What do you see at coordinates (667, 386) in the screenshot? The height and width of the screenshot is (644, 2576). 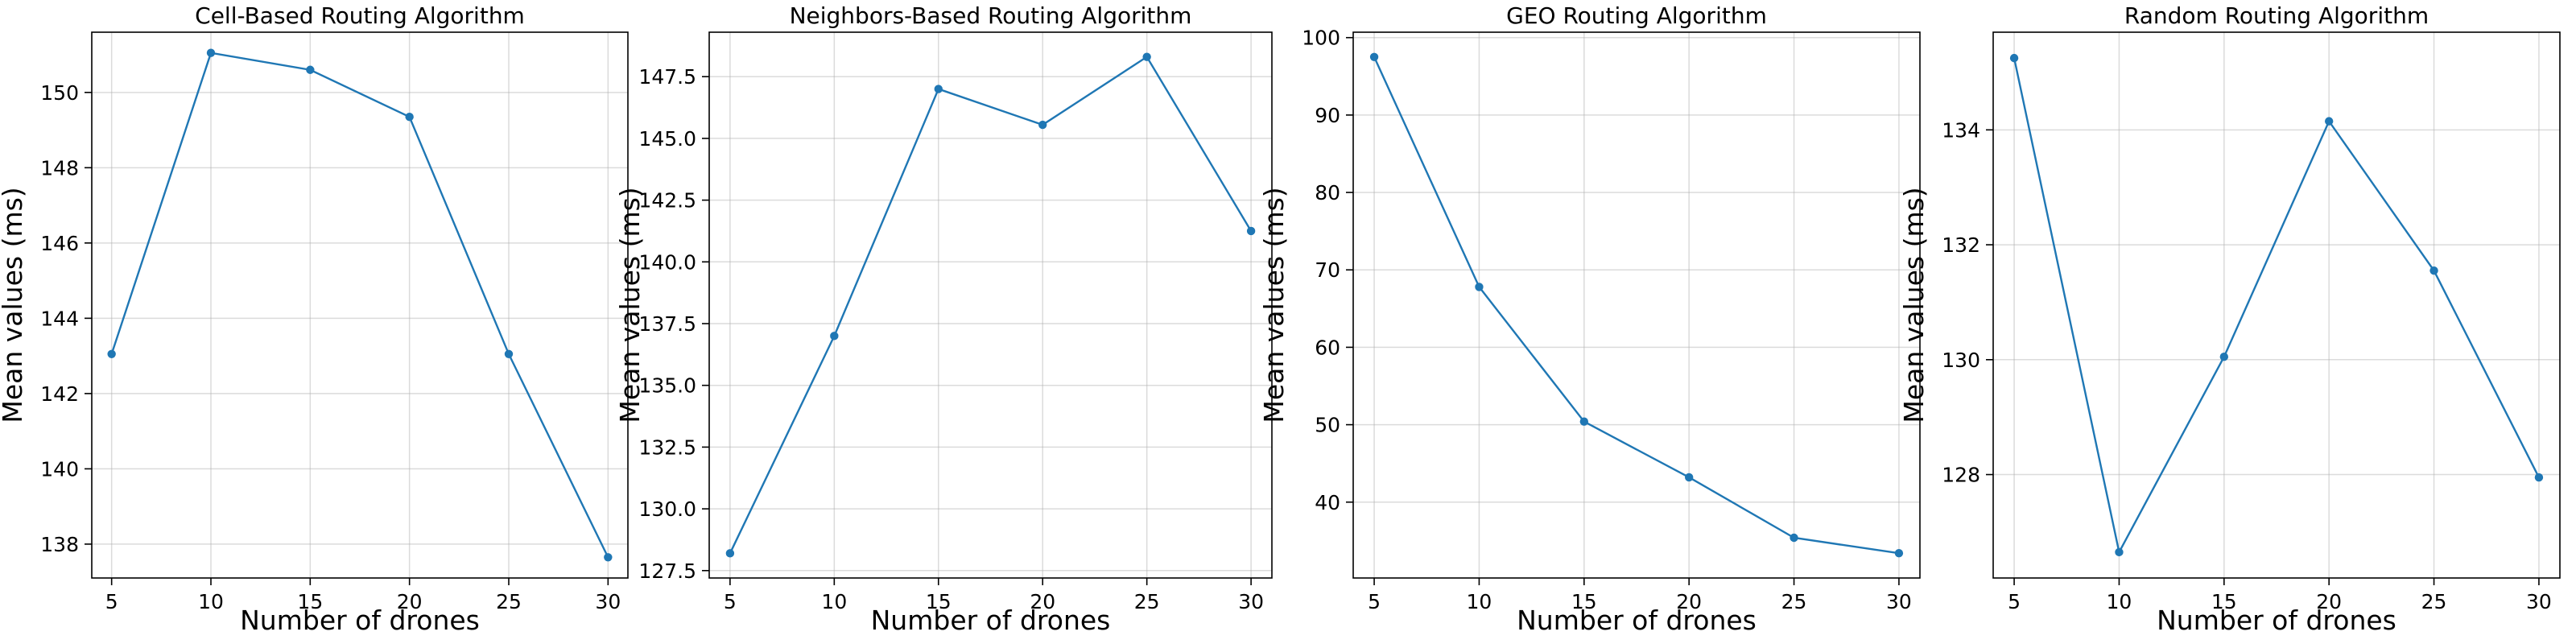 I see `y-tick-label: 135.0` at bounding box center [667, 386].